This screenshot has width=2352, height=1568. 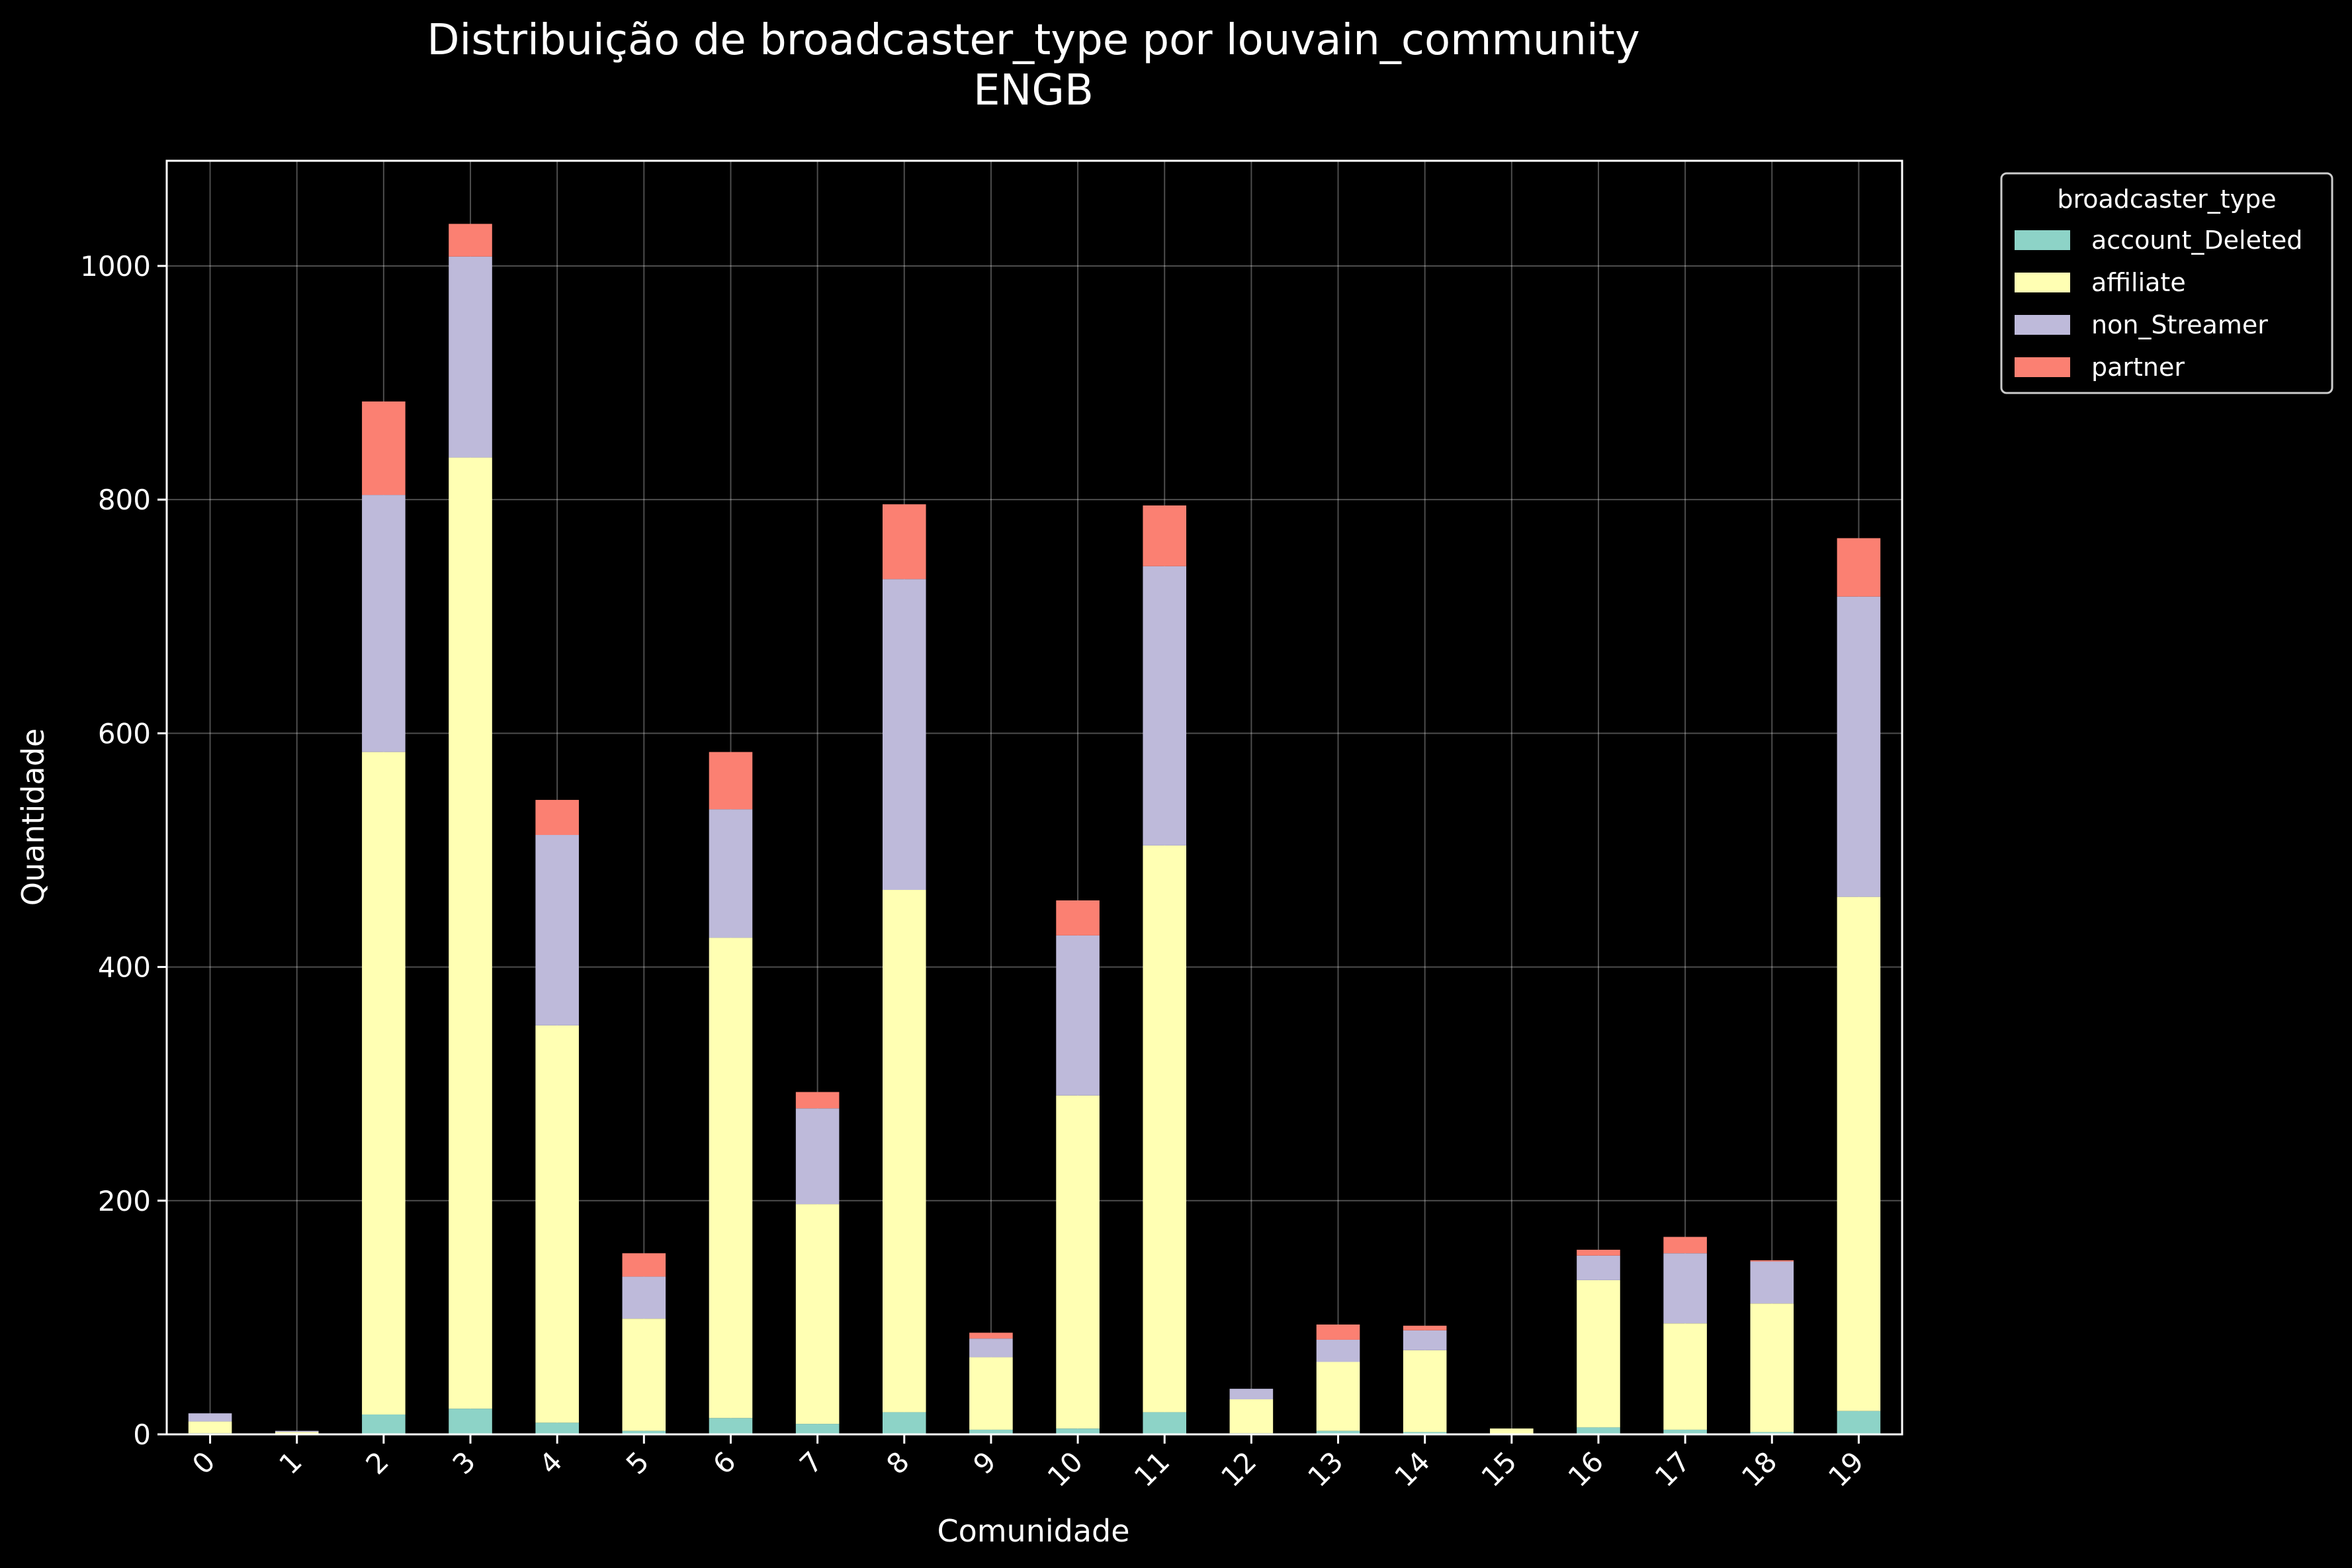 What do you see at coordinates (124, 500) in the screenshot?
I see `y-tick-label: 800` at bounding box center [124, 500].